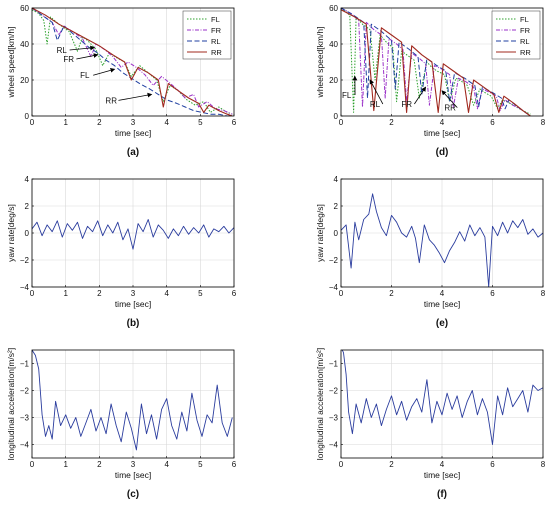  I want to click on annotation-label: RR, so click(450, 108).